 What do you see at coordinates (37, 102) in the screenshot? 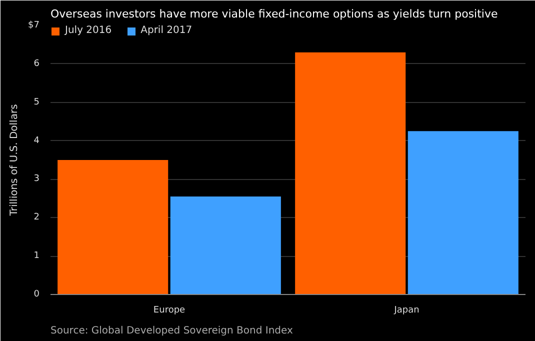
I see `y-tick-label: 5` at bounding box center [37, 102].